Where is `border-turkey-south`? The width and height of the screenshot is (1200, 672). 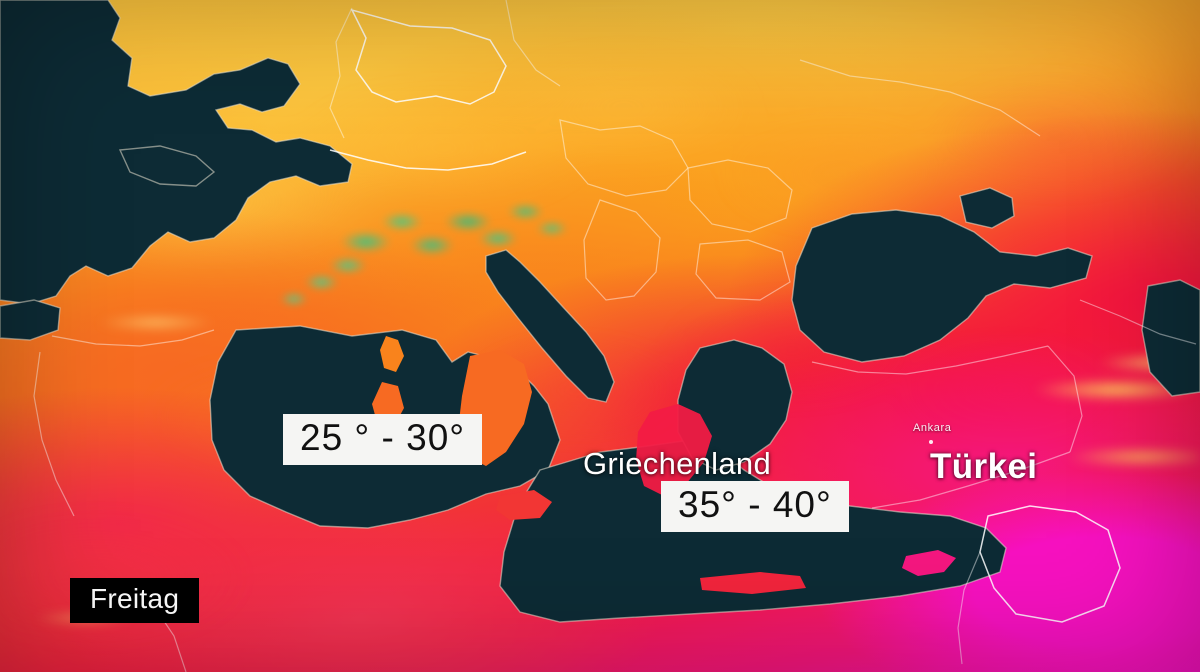
border-turkey-south is located at coordinates (971, 480).